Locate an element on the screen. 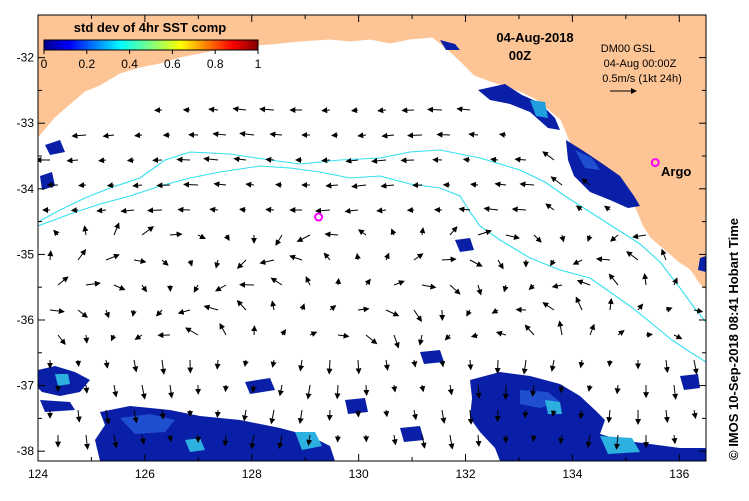  scale-label: 0.5m/s (1kt 24h) is located at coordinates (641, 79).